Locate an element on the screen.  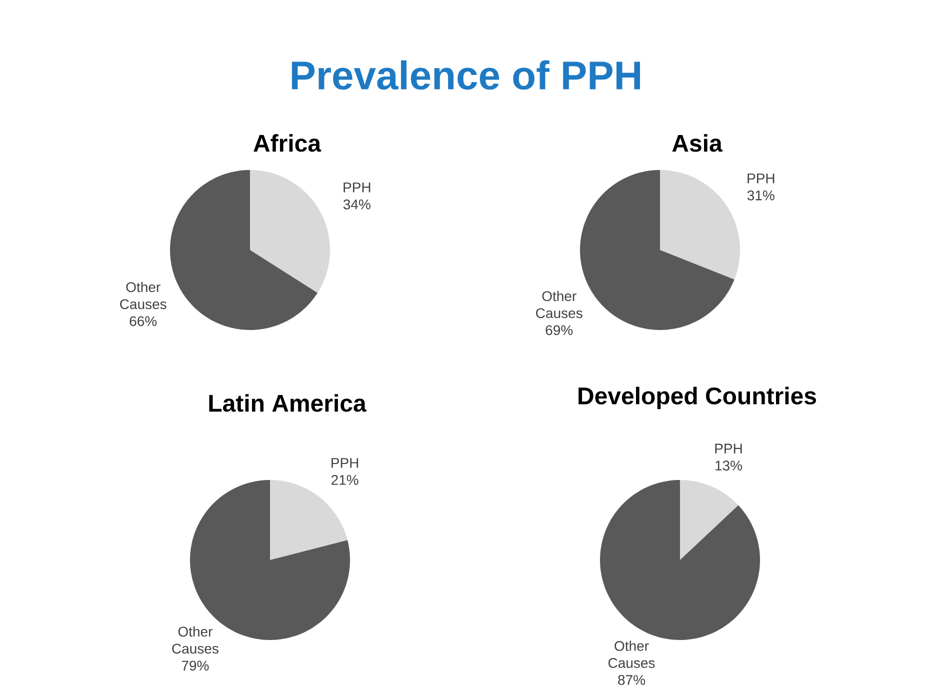
data-label: 66% is located at coordinates (143, 321).